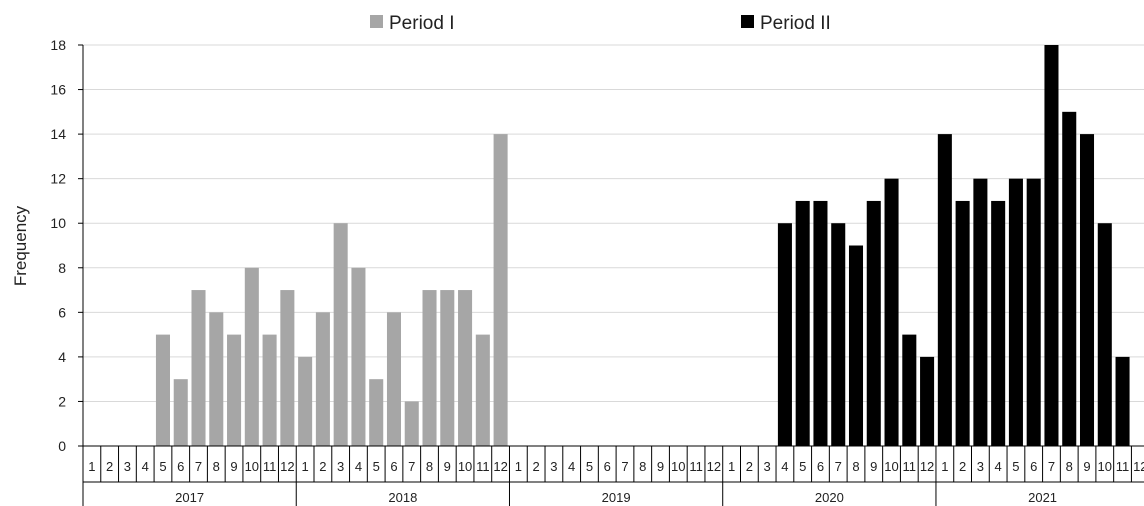  I want to click on y-tick-label: 10, so click(58, 223).